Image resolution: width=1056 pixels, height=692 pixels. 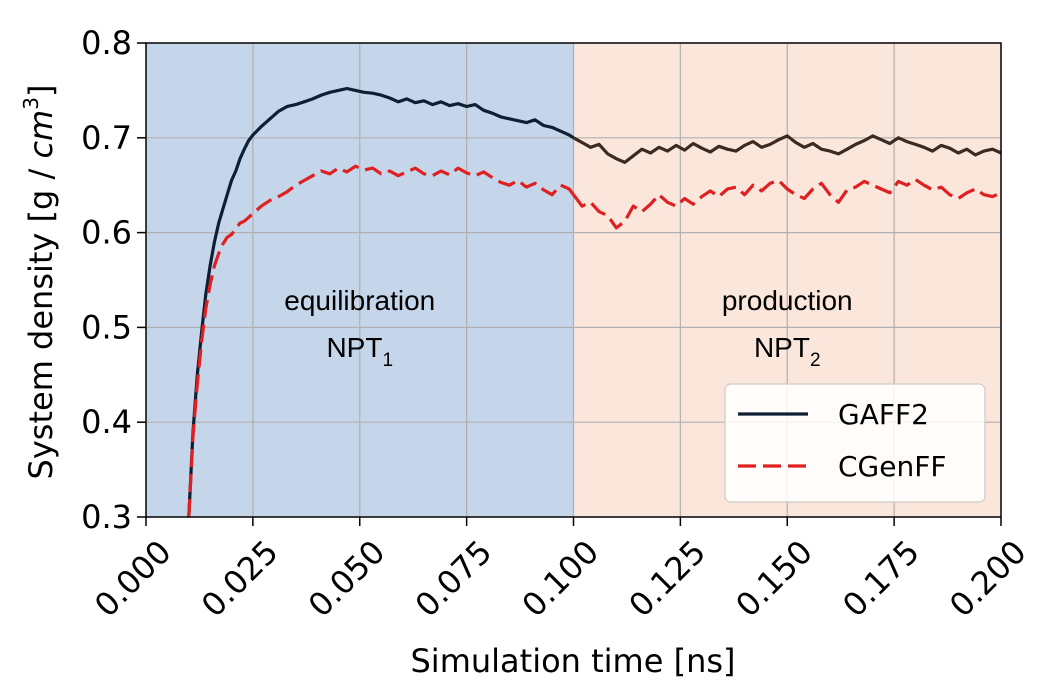 What do you see at coordinates (667, 579) in the screenshot?
I see `x-tick-label: 0.125` at bounding box center [667, 579].